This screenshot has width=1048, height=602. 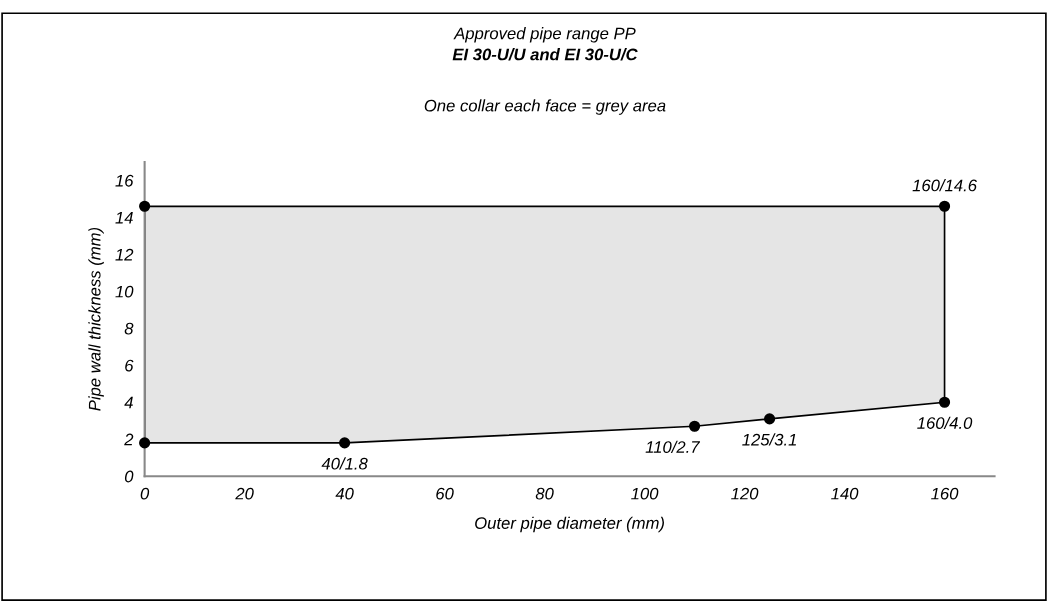 What do you see at coordinates (645, 493) in the screenshot?
I see `x-tick-label: 100` at bounding box center [645, 493].